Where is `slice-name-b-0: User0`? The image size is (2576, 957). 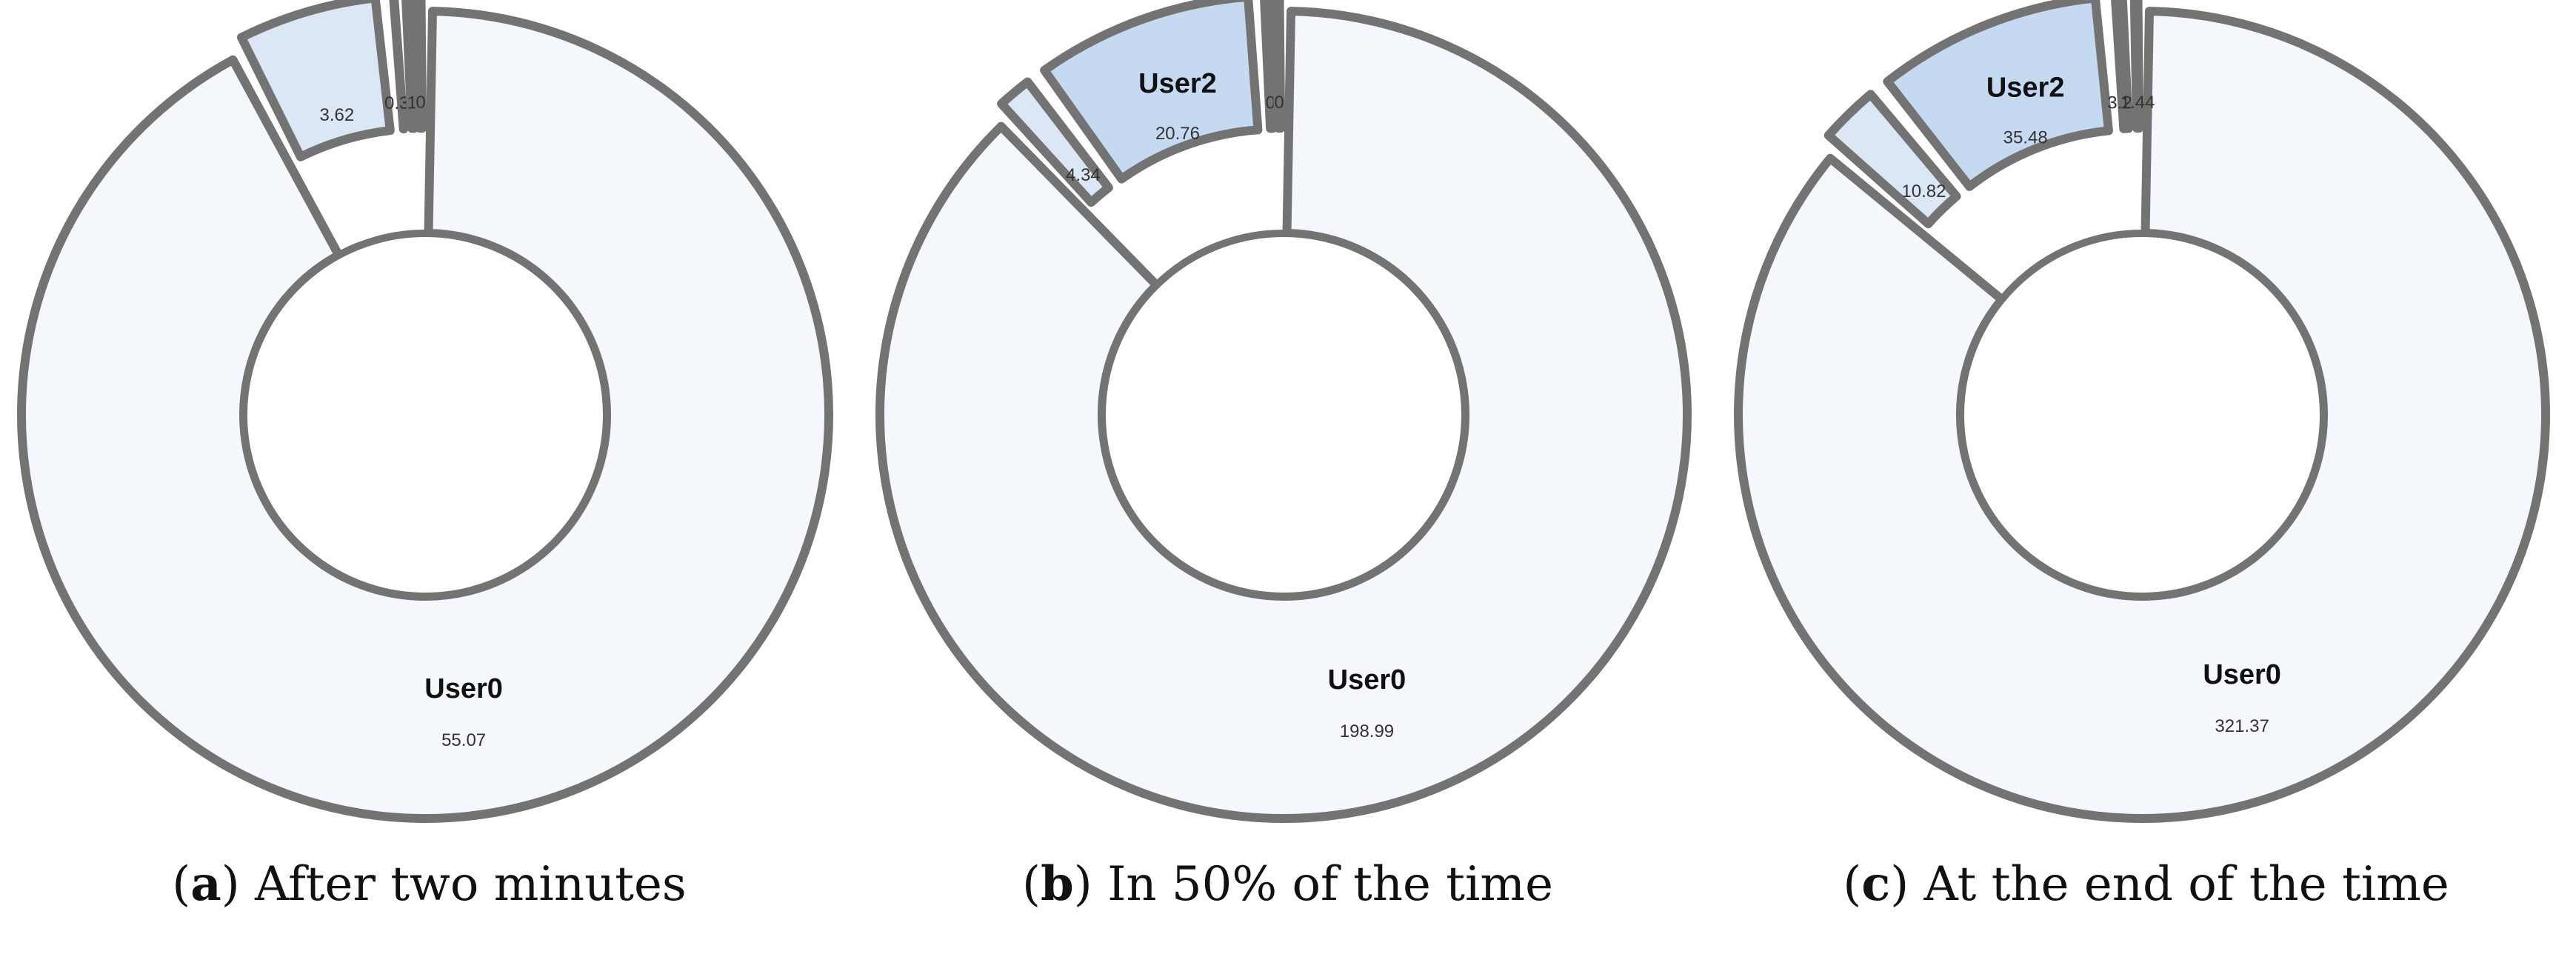 slice-name-b-0: User0 is located at coordinates (1367, 680).